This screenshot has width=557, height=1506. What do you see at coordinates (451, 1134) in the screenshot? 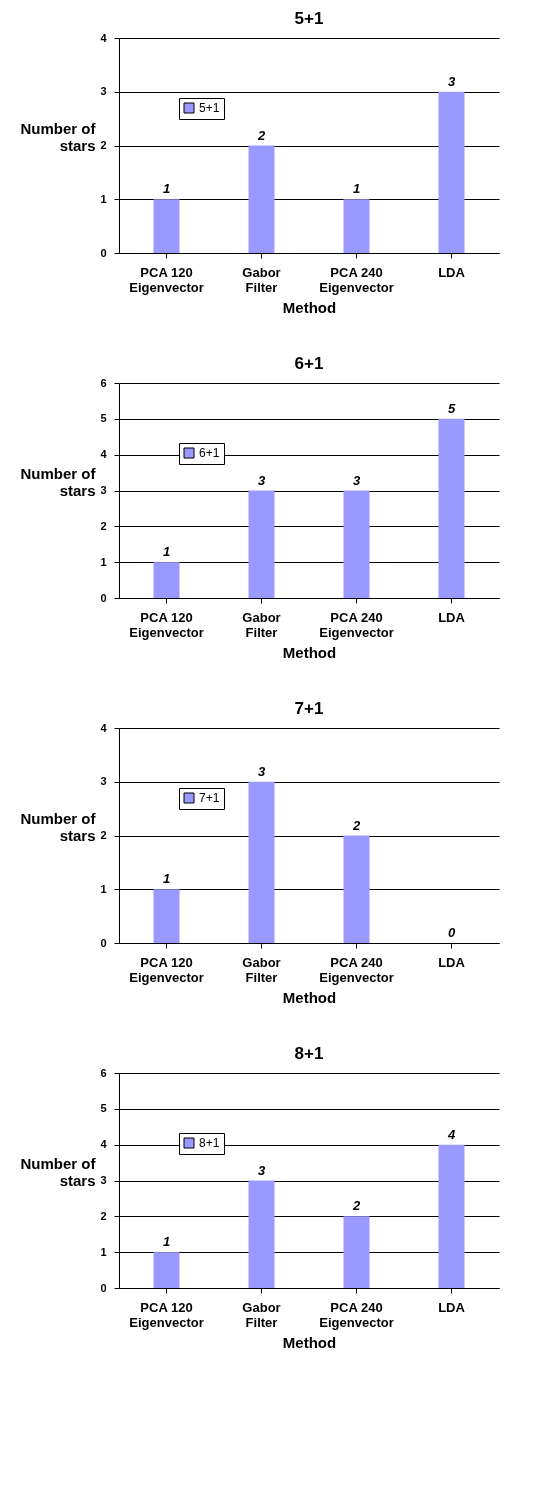
I see `data-label: 4` at bounding box center [451, 1134].